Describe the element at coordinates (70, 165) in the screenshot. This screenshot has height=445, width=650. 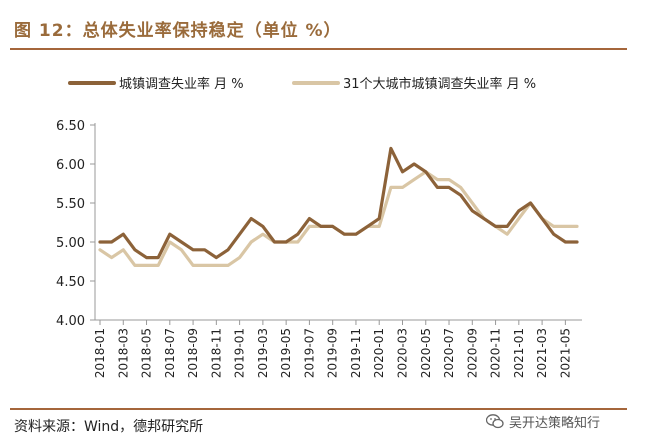
I see `y-tick-label: 6.00` at that location.